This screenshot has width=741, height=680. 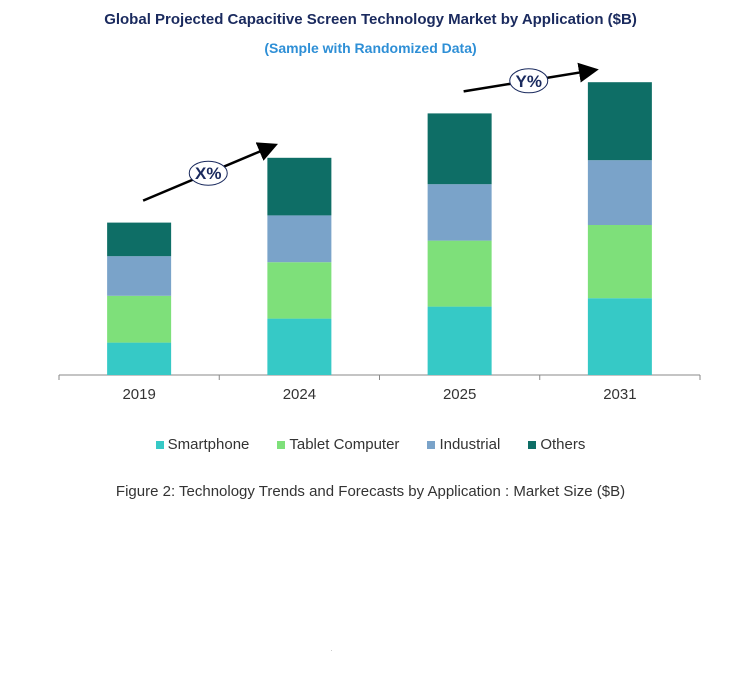 I want to click on x-tick-label-2024: 2024, so click(x=299, y=394).